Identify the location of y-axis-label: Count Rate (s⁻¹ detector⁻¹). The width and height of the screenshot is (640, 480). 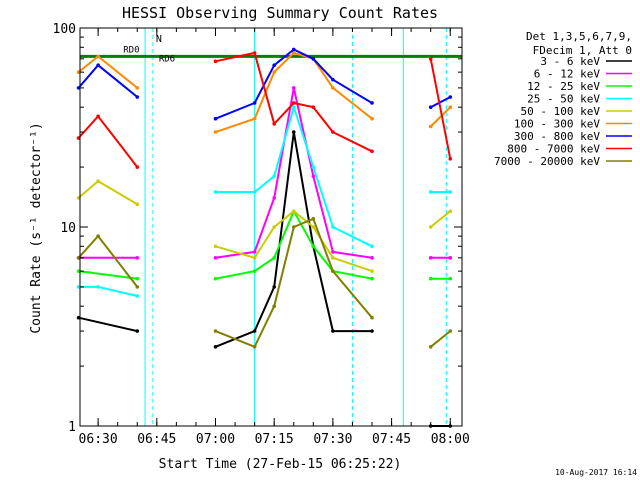
(36, 227).